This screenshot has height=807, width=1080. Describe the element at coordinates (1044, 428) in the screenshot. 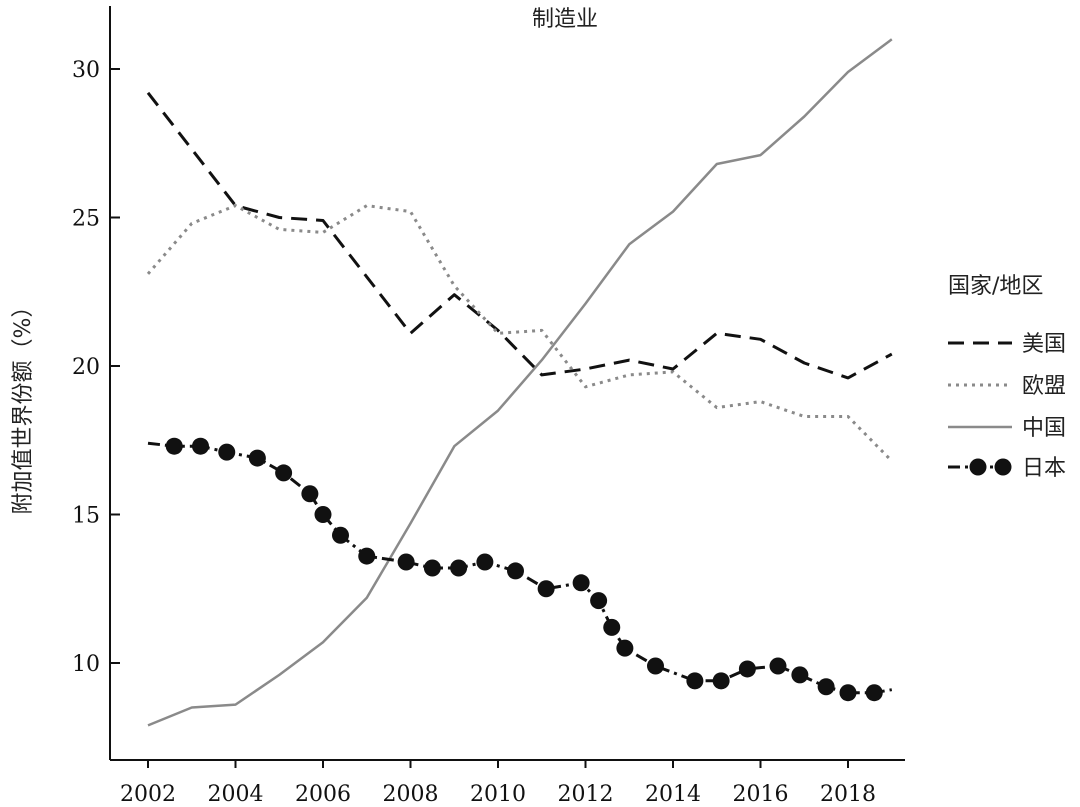

I see `legend-label: 中国` at that location.